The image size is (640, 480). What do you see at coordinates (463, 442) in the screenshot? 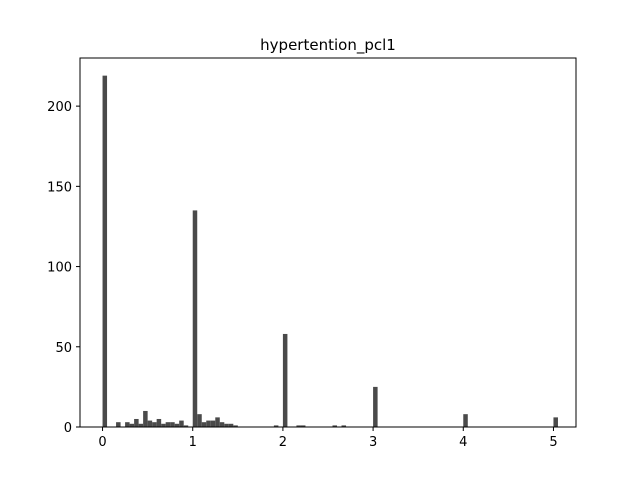
I see `x-tick-label: 4` at bounding box center [463, 442].